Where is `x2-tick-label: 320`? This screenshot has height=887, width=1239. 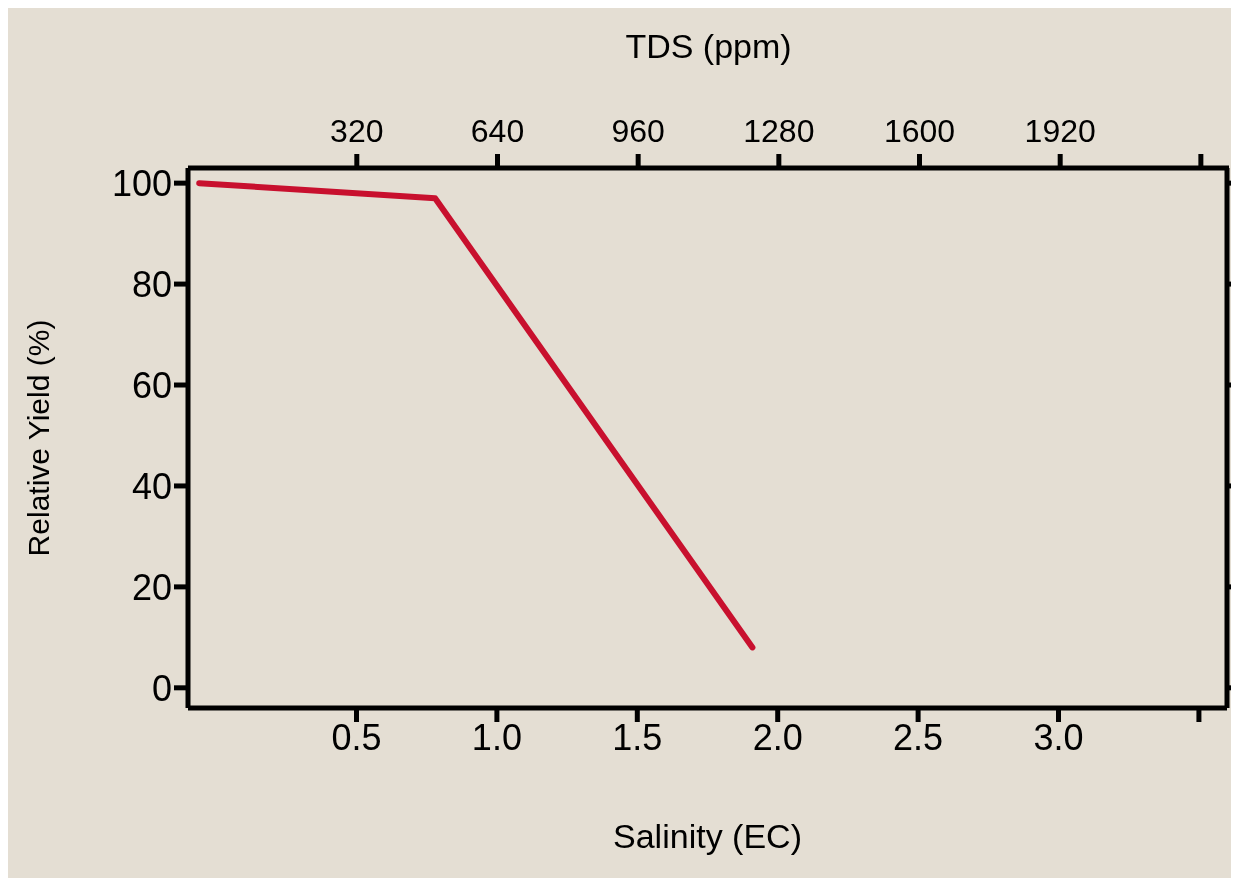
x2-tick-label: 320 is located at coordinates (357, 131).